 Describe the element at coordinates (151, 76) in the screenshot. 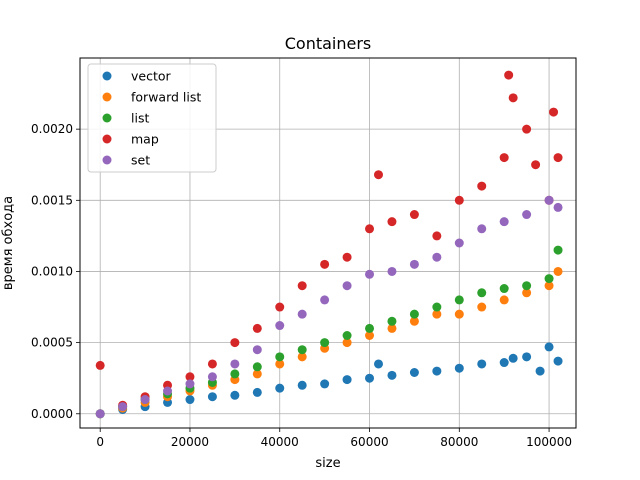

I see `legend-label: vector` at that location.